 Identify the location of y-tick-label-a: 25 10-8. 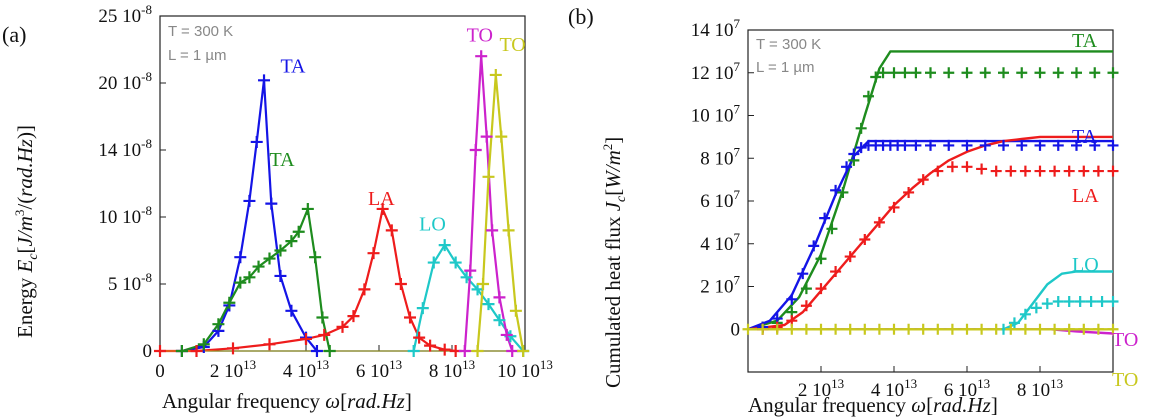
(125, 14).